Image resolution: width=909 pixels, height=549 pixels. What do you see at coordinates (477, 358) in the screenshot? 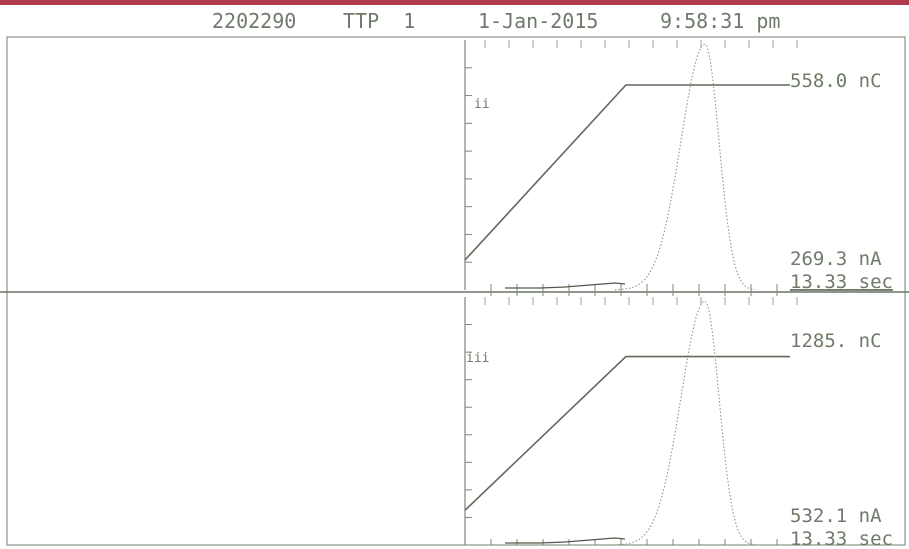
I see `channel-label: iii` at bounding box center [477, 358].